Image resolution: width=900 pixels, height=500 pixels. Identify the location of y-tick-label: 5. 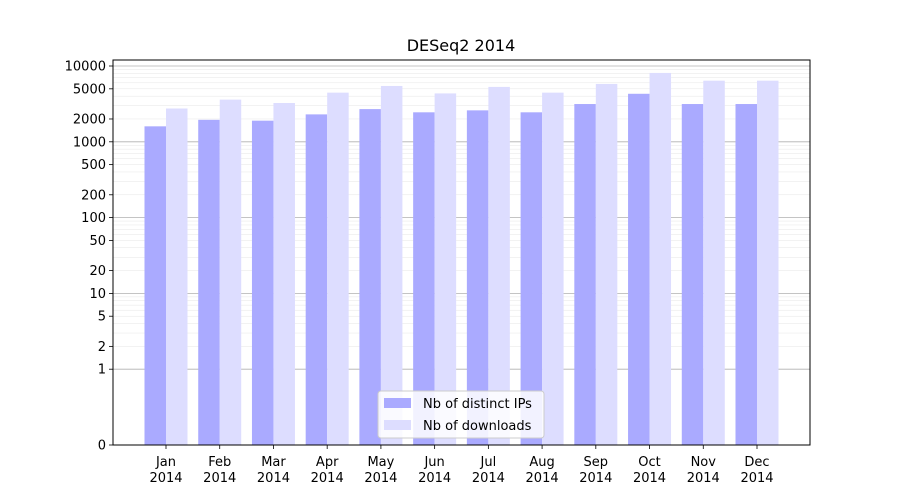
(102, 317).